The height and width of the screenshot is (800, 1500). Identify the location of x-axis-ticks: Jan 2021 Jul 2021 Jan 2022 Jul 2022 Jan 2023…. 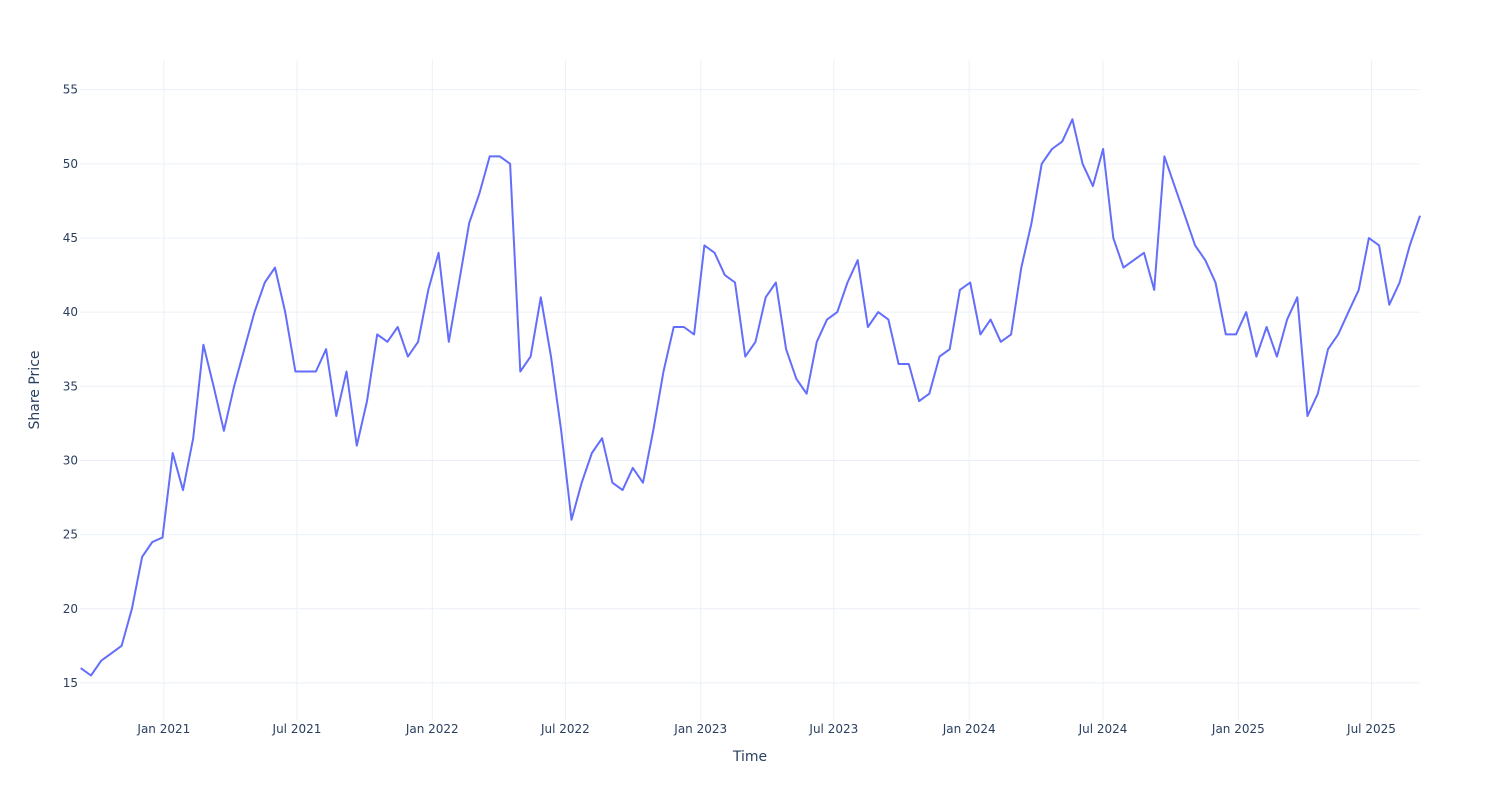
(765, 729).